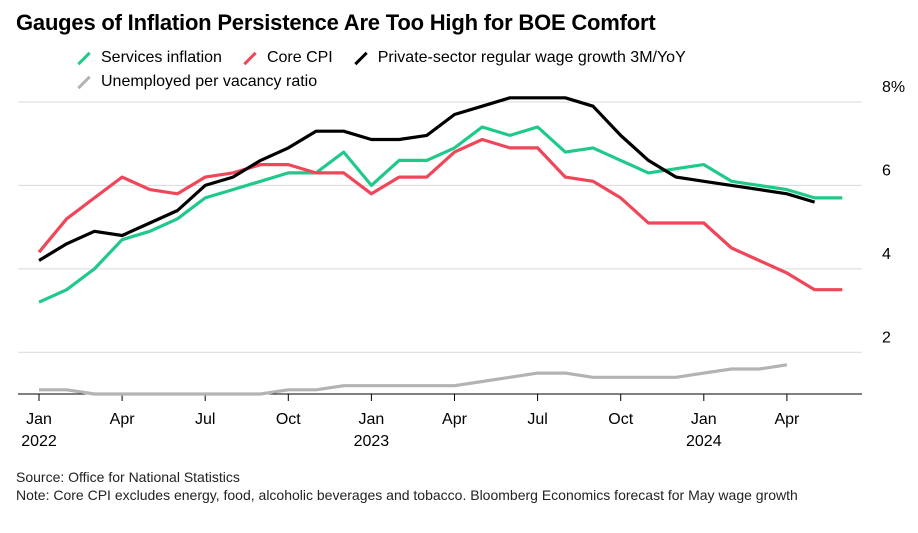 The image size is (918, 533). I want to click on y-tick-label: 6, so click(886, 170).